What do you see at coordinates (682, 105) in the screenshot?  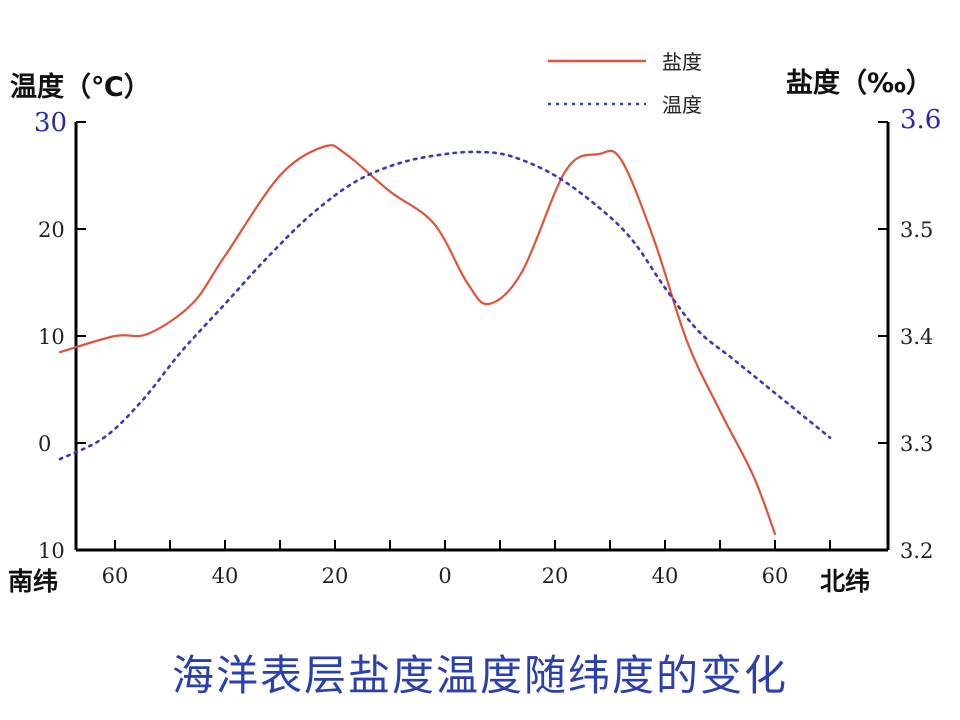 I see `legend-label-temperature: 温度` at bounding box center [682, 105].